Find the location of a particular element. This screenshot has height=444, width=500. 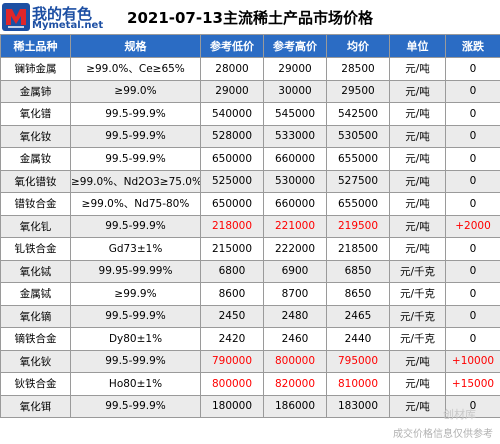

table-row: 氧化钆 99.5-99.9% 218000 221000 219500 元/吨 +2000 is located at coordinates (250, 226).